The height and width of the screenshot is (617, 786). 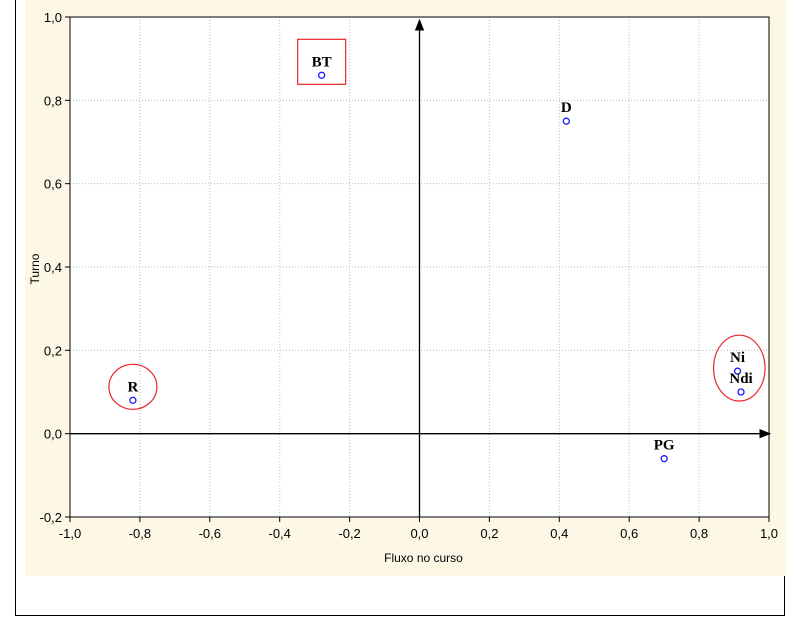 I want to click on y-tick-label: 0,0, so click(x=53, y=434).